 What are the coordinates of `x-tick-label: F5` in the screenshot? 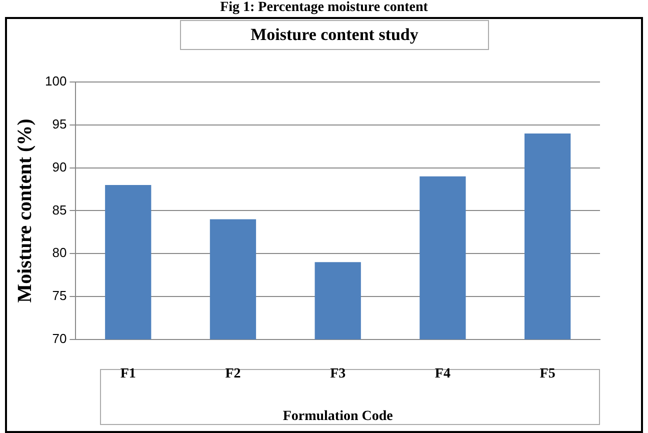 It's located at (548, 374).